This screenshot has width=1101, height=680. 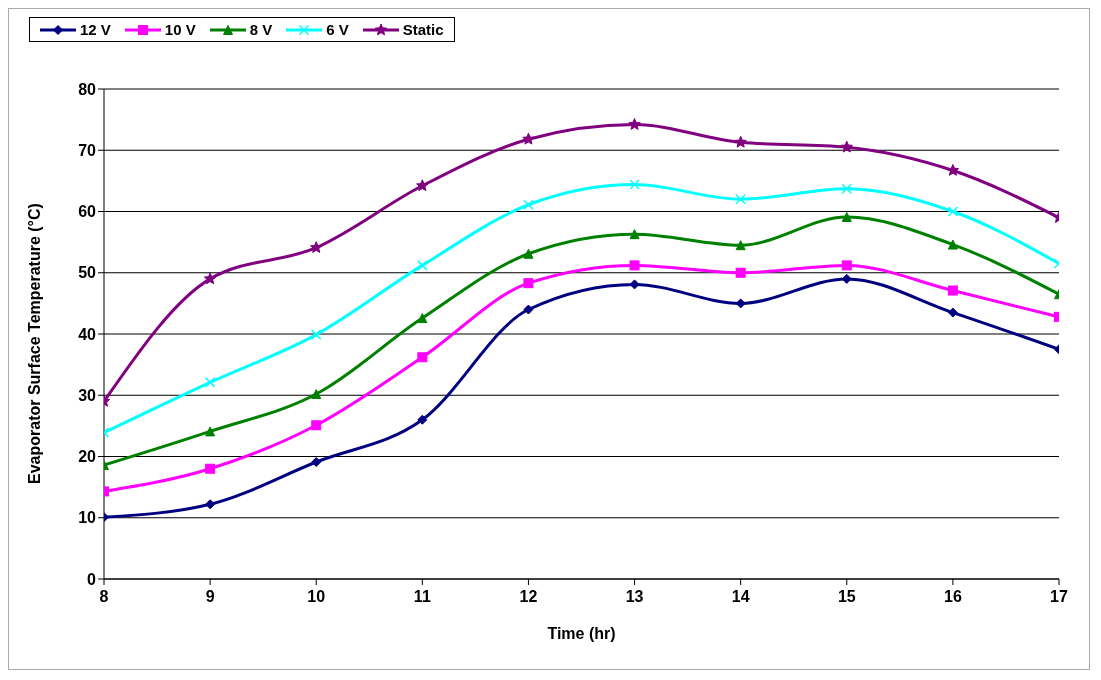 I want to click on x-tick-label: 17, so click(x=1059, y=597).